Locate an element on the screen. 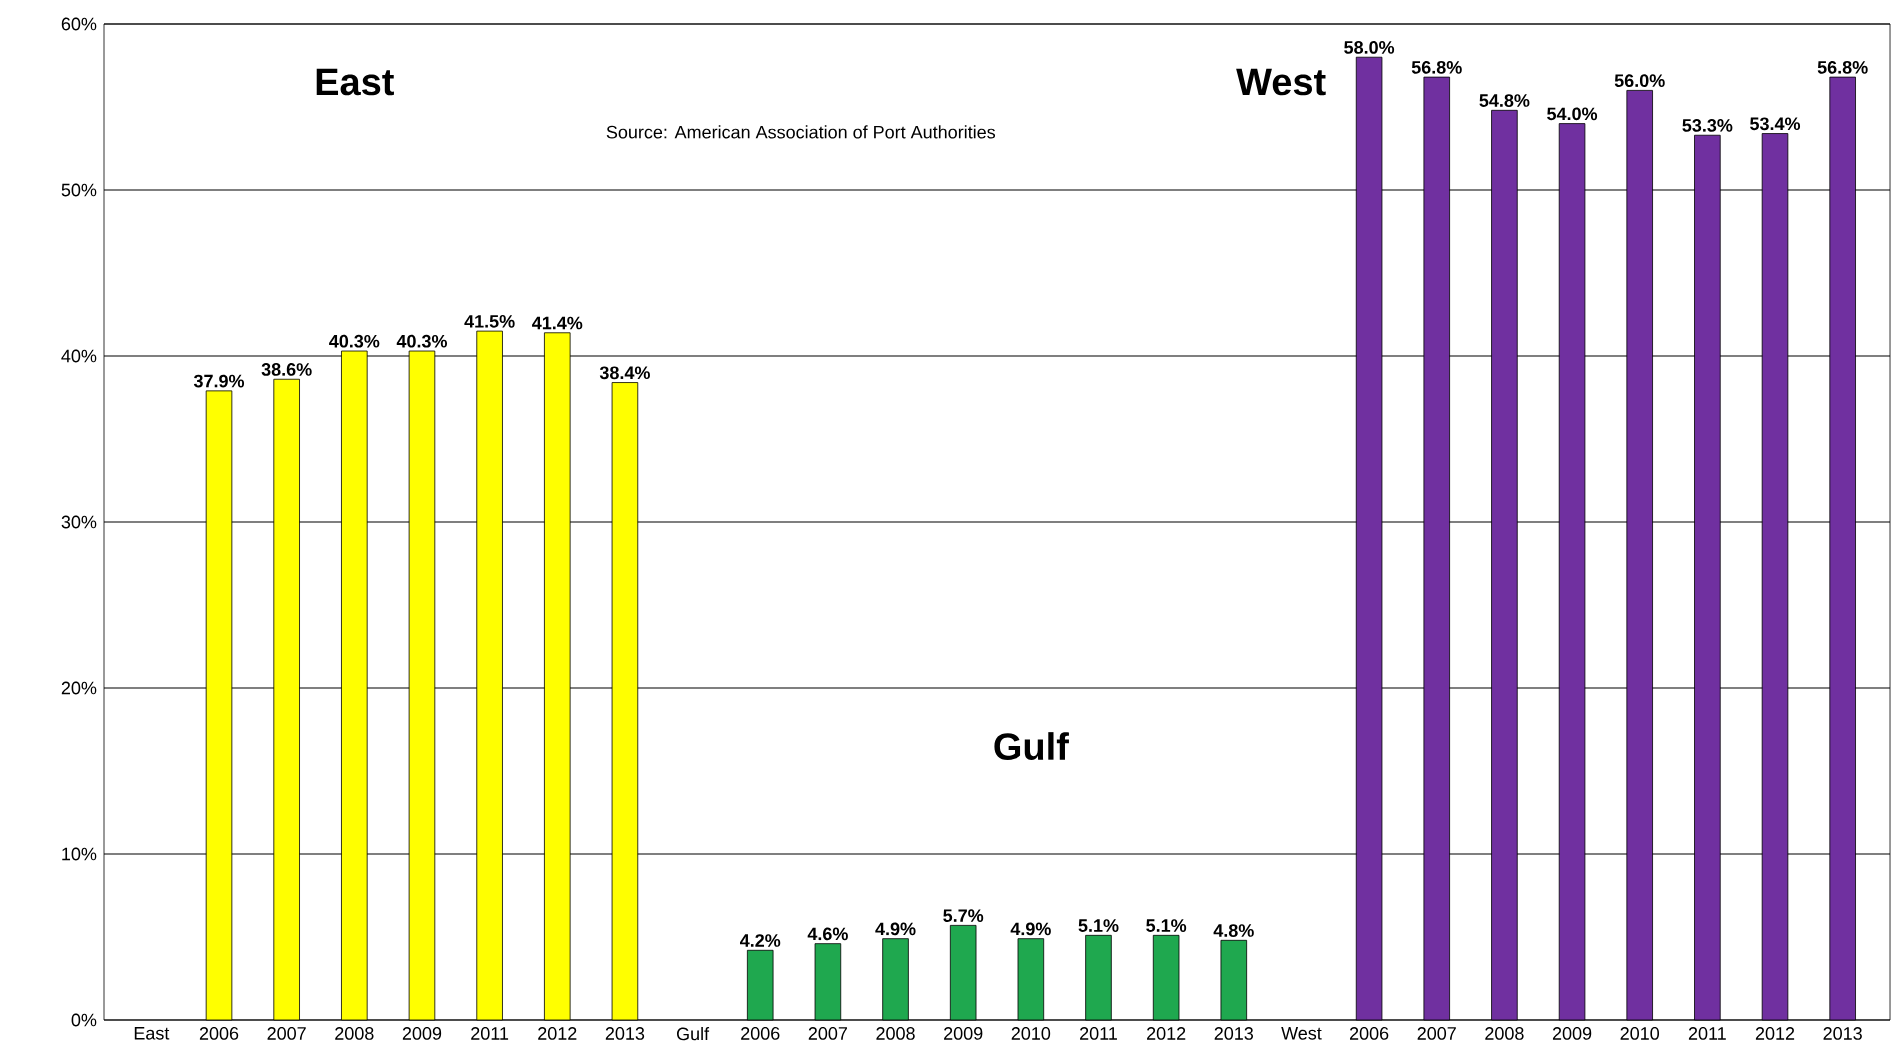  data-label: 54.8% is located at coordinates (1504, 100).